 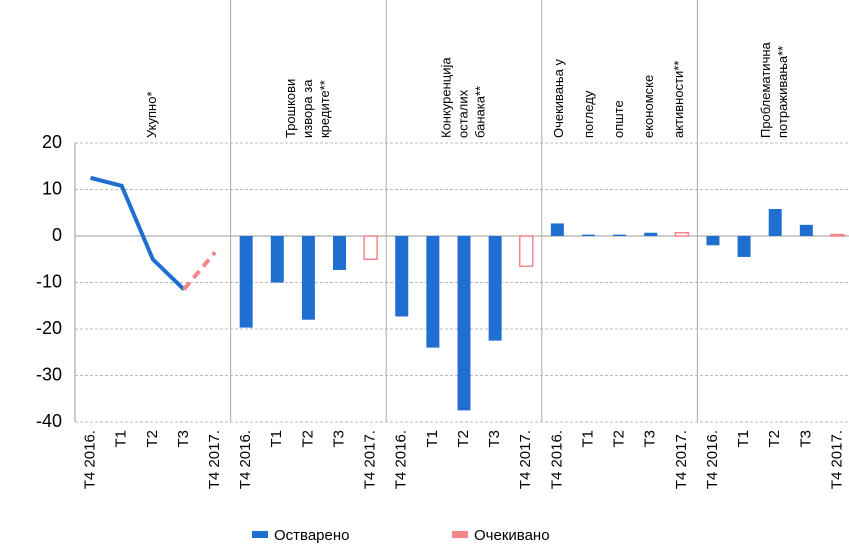 I want to click on expected-line, so click(x=199, y=270).